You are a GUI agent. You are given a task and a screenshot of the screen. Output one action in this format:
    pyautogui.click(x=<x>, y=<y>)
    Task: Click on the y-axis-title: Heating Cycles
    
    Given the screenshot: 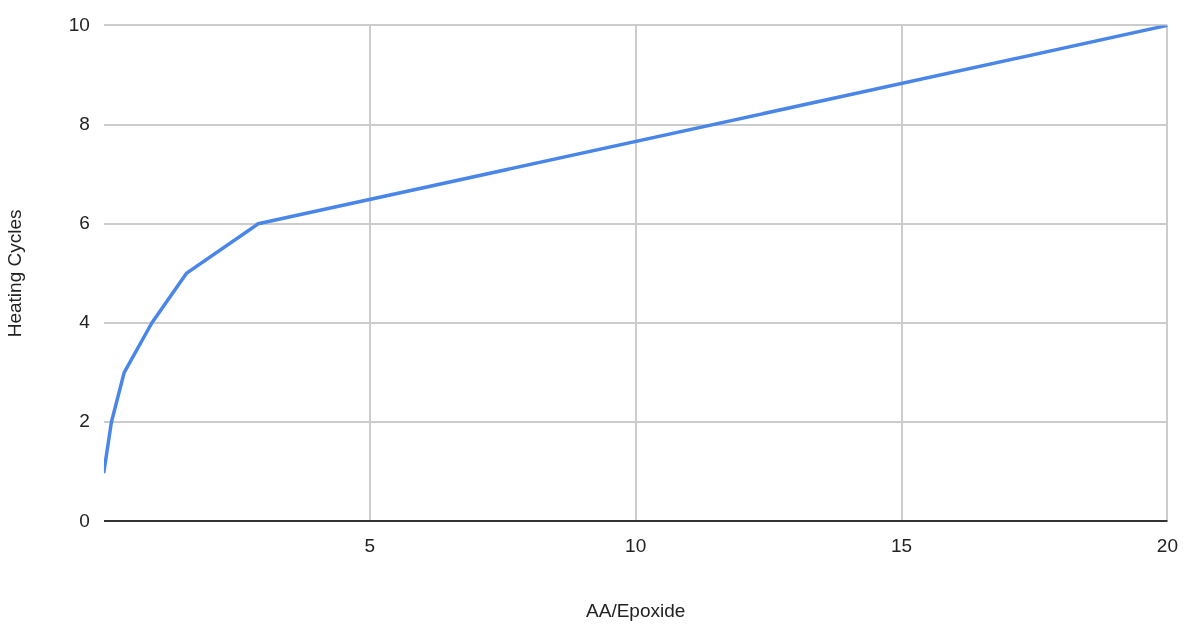 What is the action you would take?
    pyautogui.click(x=14, y=273)
    